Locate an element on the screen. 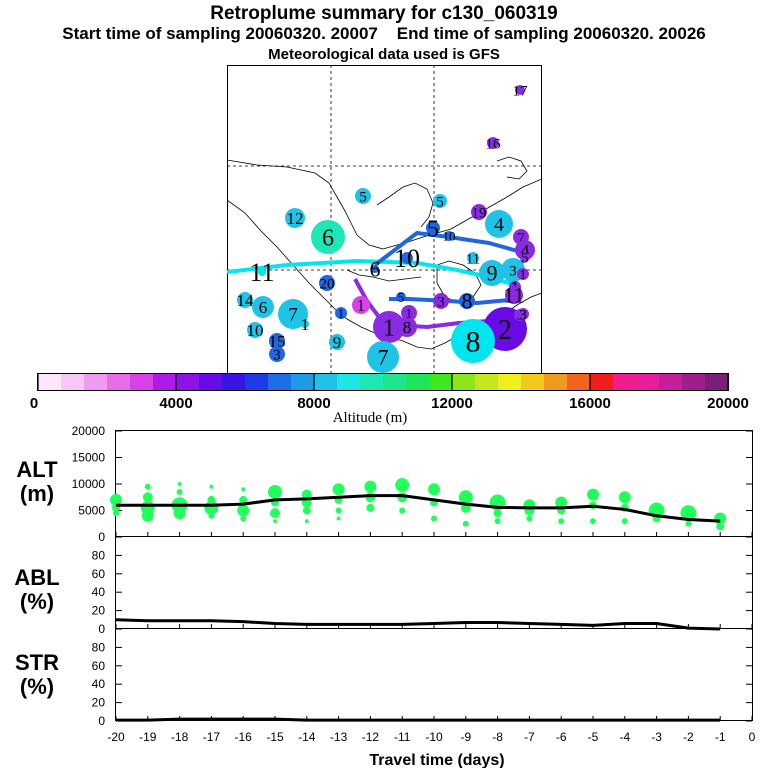 The width and height of the screenshot is (768, 768). y-tick-label: 20000 is located at coordinates (89, 431).